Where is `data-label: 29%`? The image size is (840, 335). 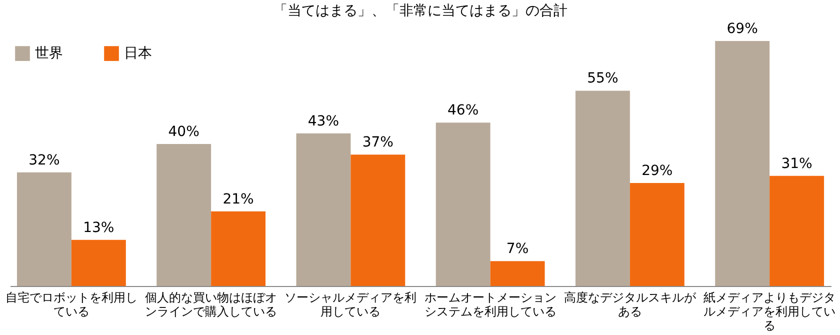 data-label: 29% is located at coordinates (657, 171).